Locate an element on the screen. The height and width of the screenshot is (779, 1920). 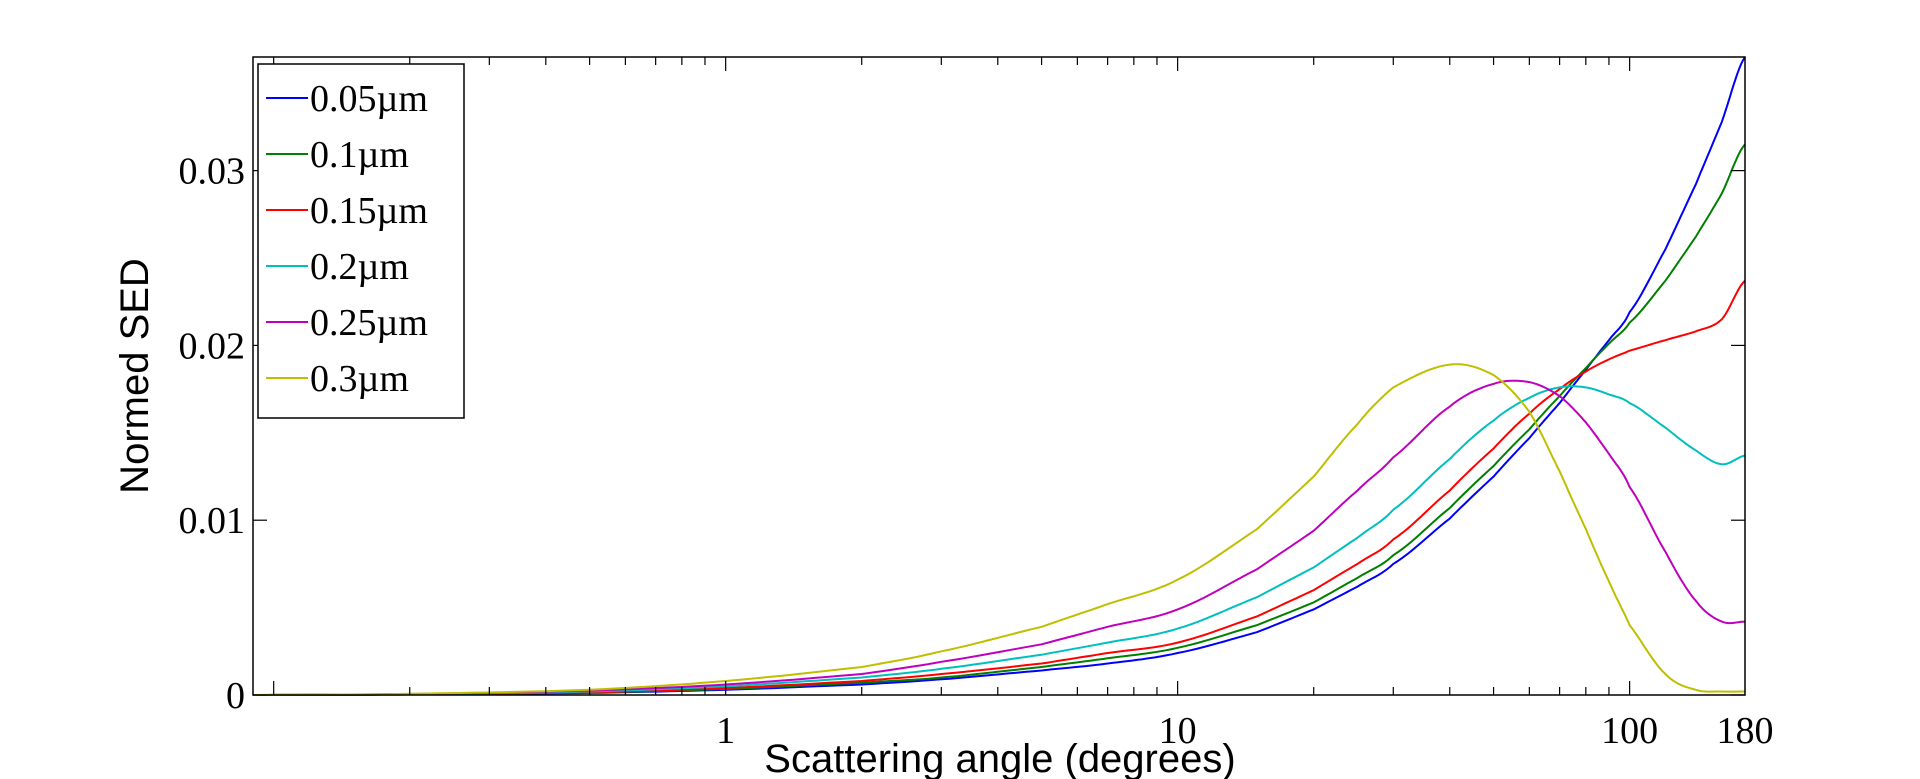
y-tick-label: 0 is located at coordinates (235, 696).